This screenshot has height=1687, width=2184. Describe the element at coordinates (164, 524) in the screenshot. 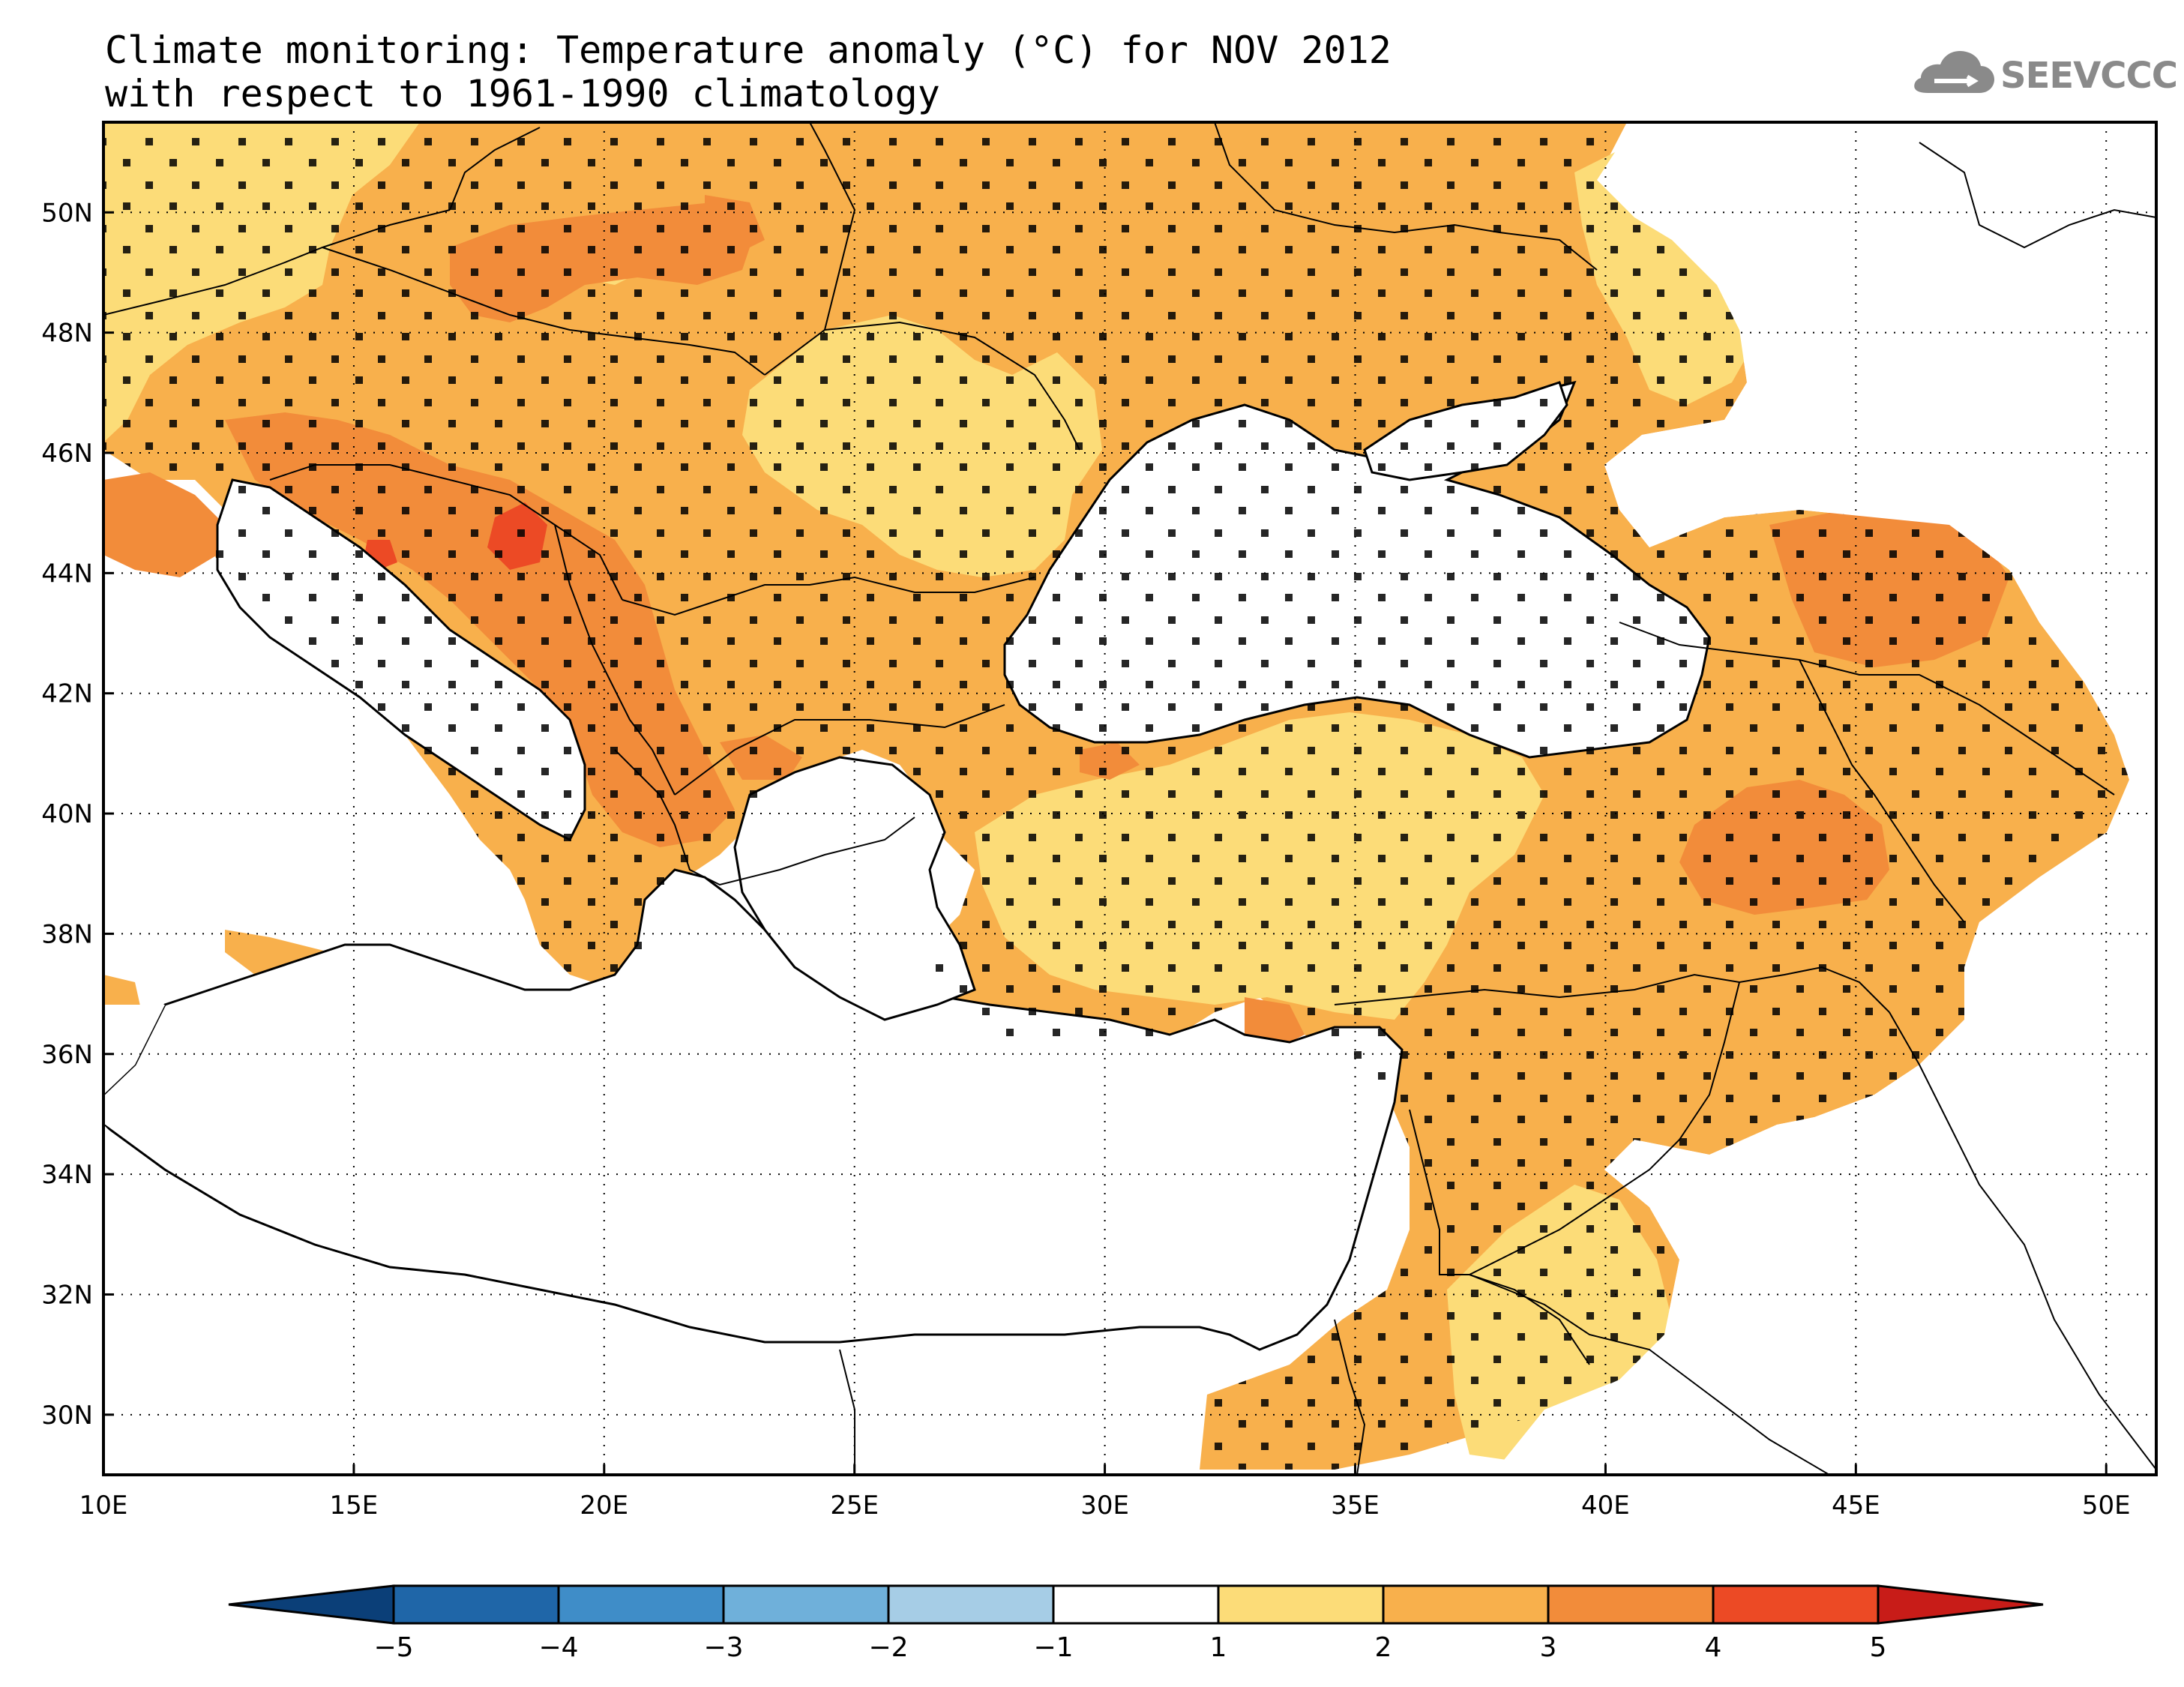

I see `anomaly-region-3-4-italy` at that location.